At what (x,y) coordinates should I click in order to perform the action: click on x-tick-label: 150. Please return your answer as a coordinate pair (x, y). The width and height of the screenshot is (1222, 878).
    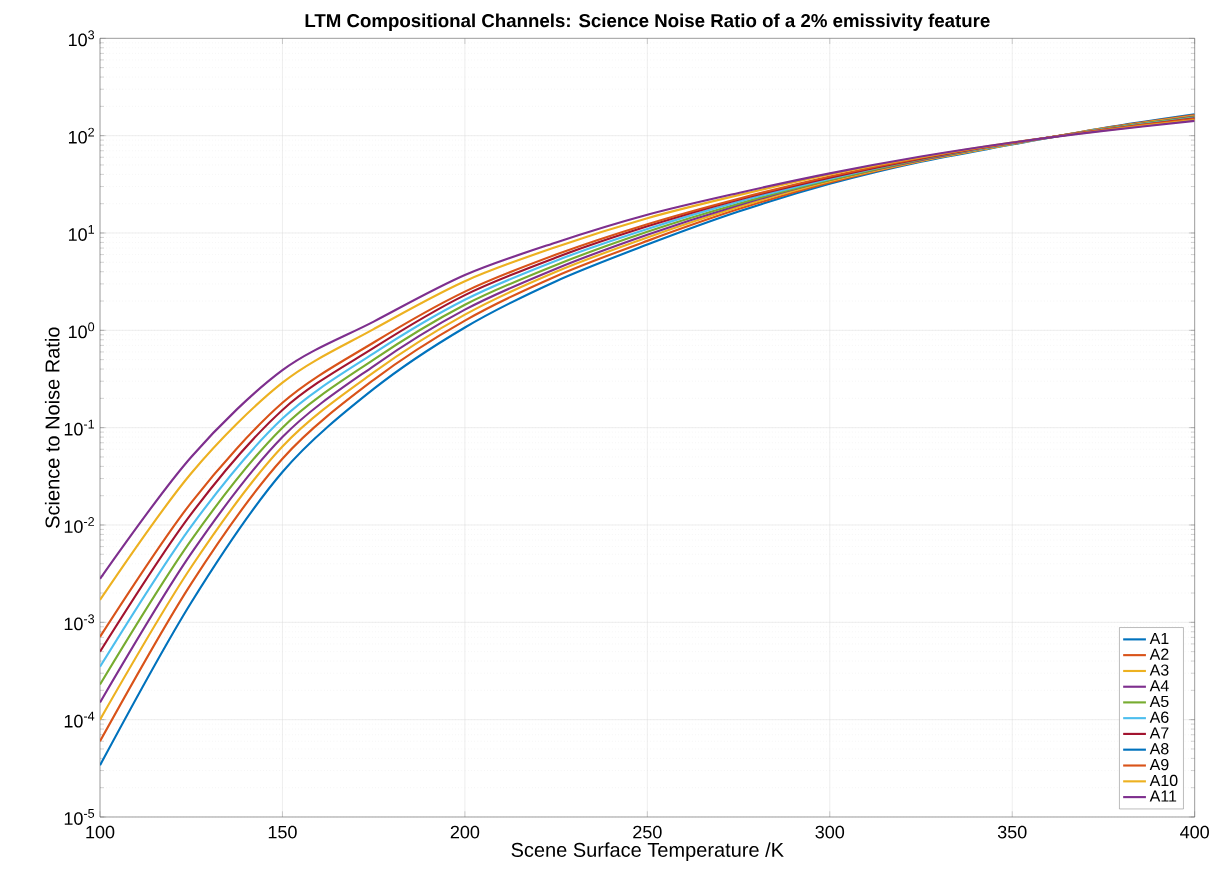
    Looking at the image, I should click on (282, 832).